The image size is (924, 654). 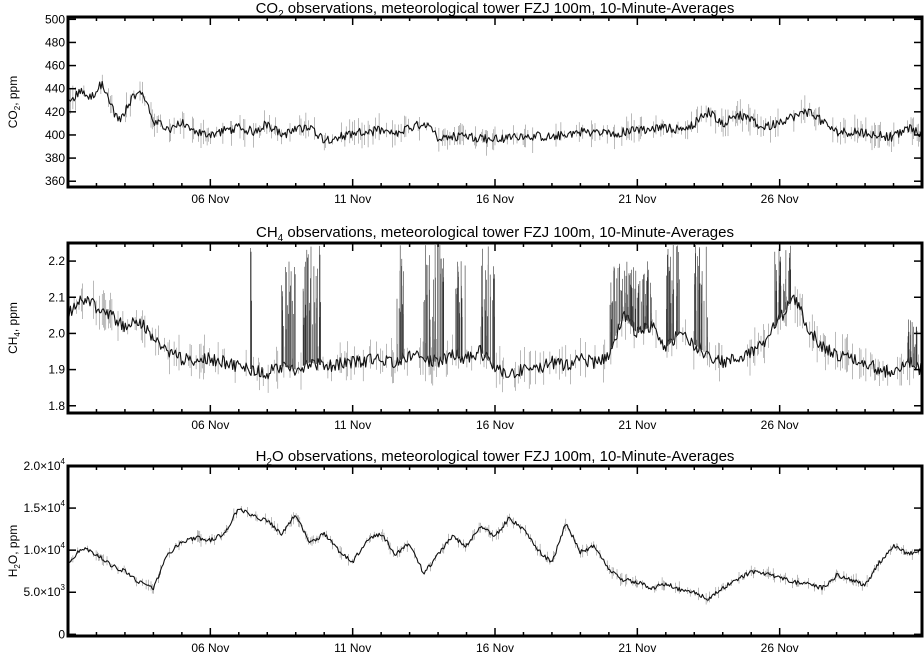 I want to click on y-tick-label-0: 1.8, so click(x=56, y=406).